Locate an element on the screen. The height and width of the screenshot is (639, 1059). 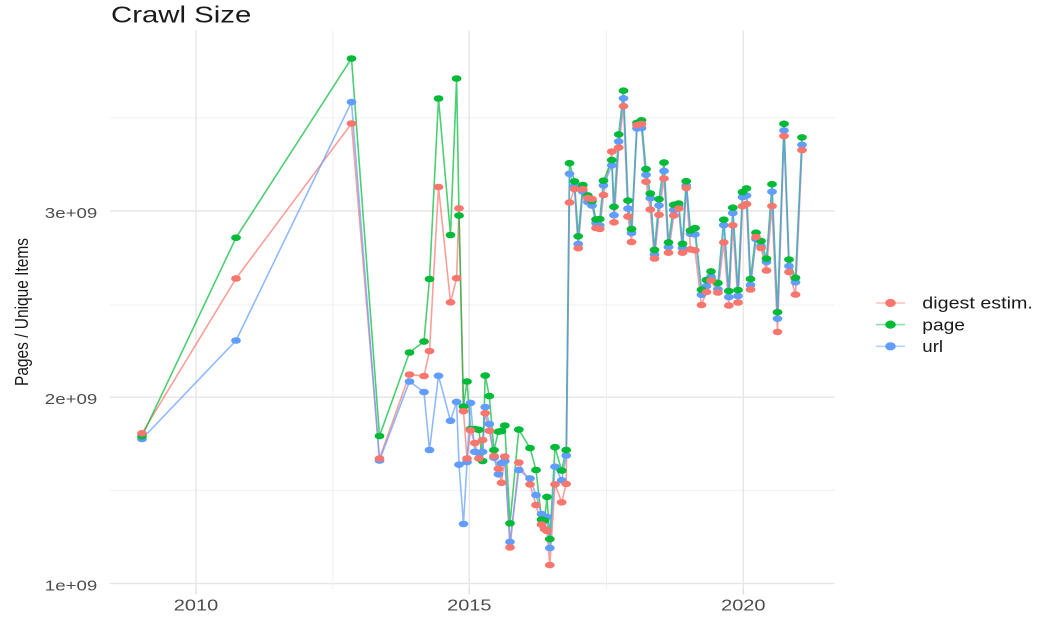
svg-text: digest estim. is located at coordinates (977, 304).